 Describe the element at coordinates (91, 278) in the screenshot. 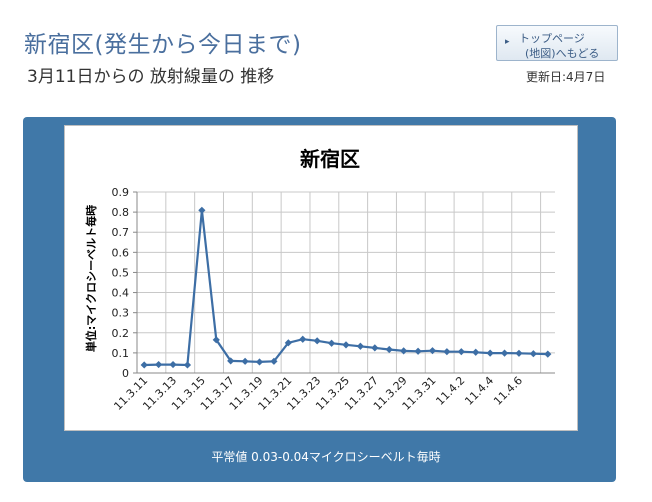

I see `y-axis-label: 単位:マイクロシーベルト毎時` at that location.